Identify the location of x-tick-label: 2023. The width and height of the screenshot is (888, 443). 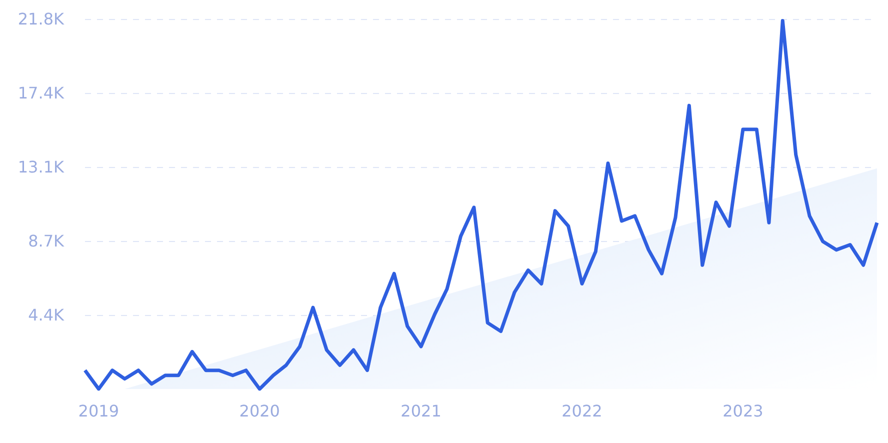
(743, 411).